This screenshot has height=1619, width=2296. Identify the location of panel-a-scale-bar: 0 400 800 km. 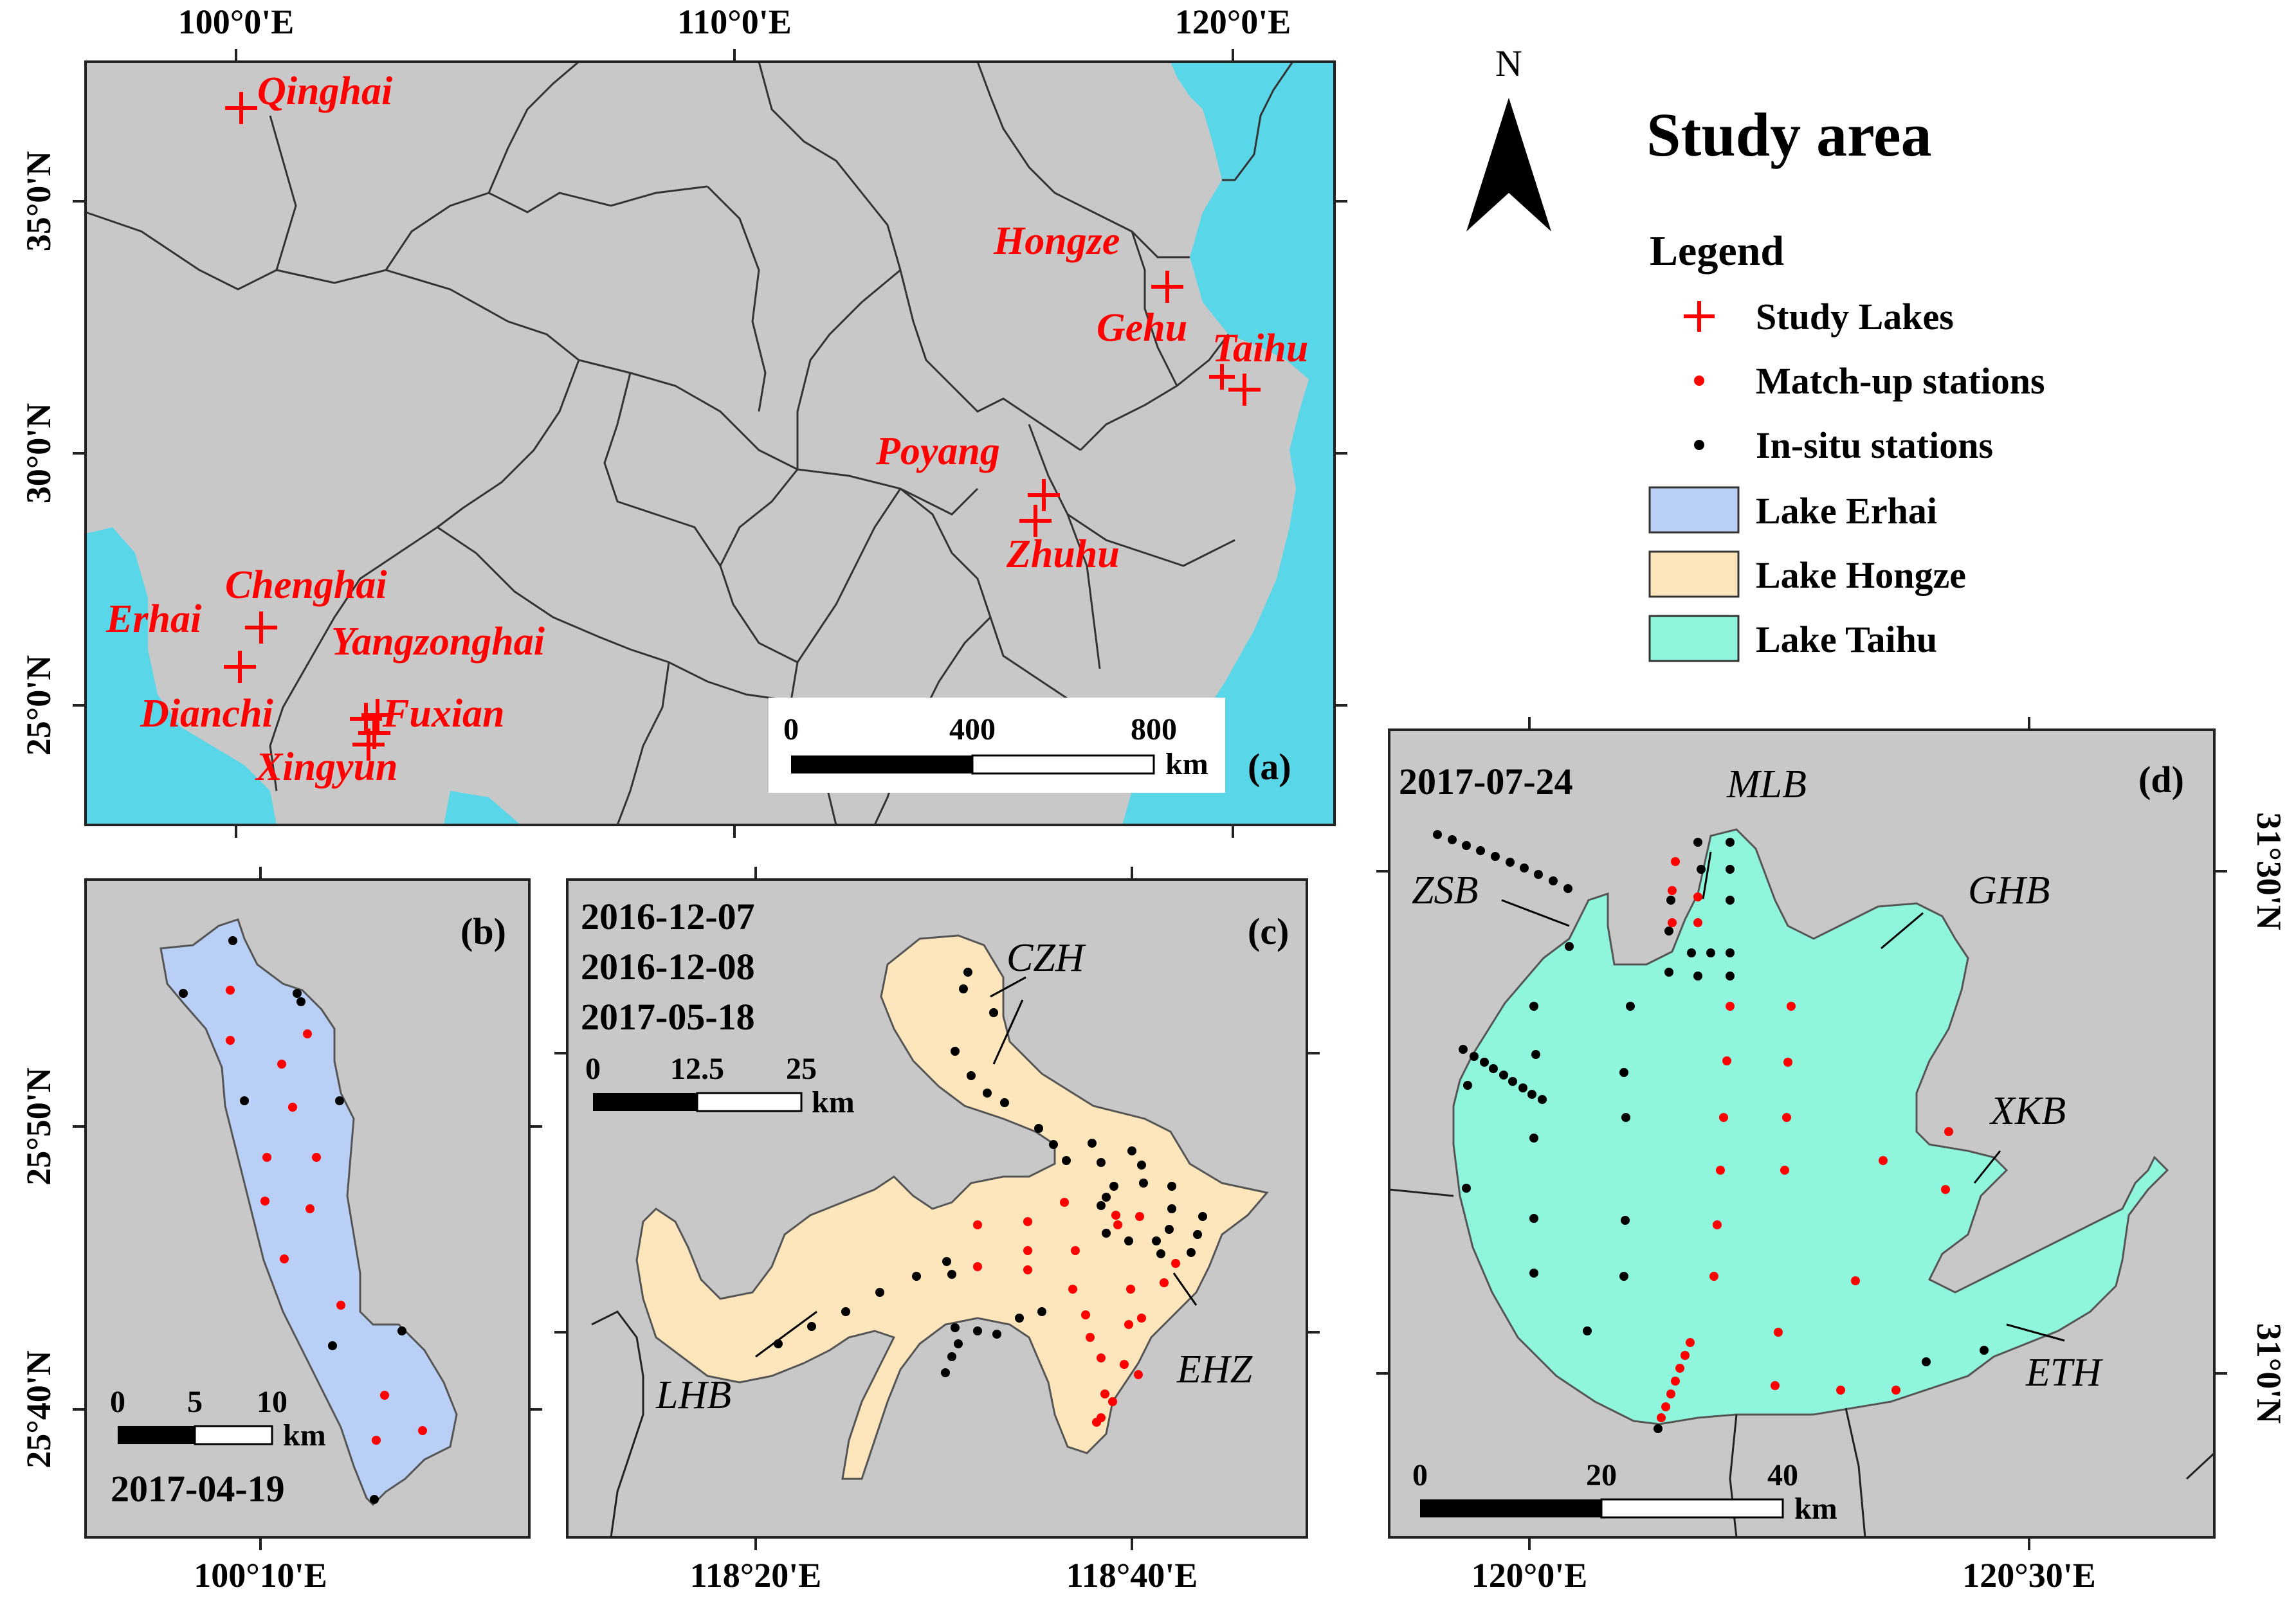
(997, 745).